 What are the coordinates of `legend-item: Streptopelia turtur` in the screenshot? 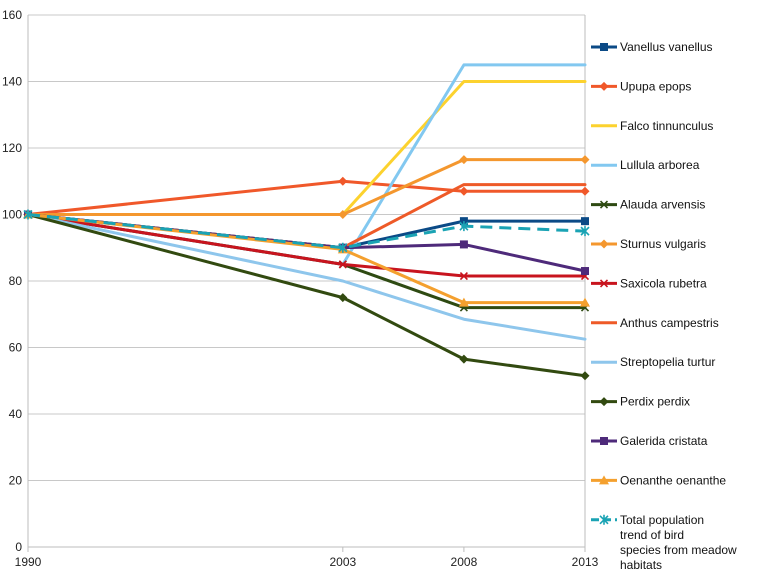 It's located at (653, 362).